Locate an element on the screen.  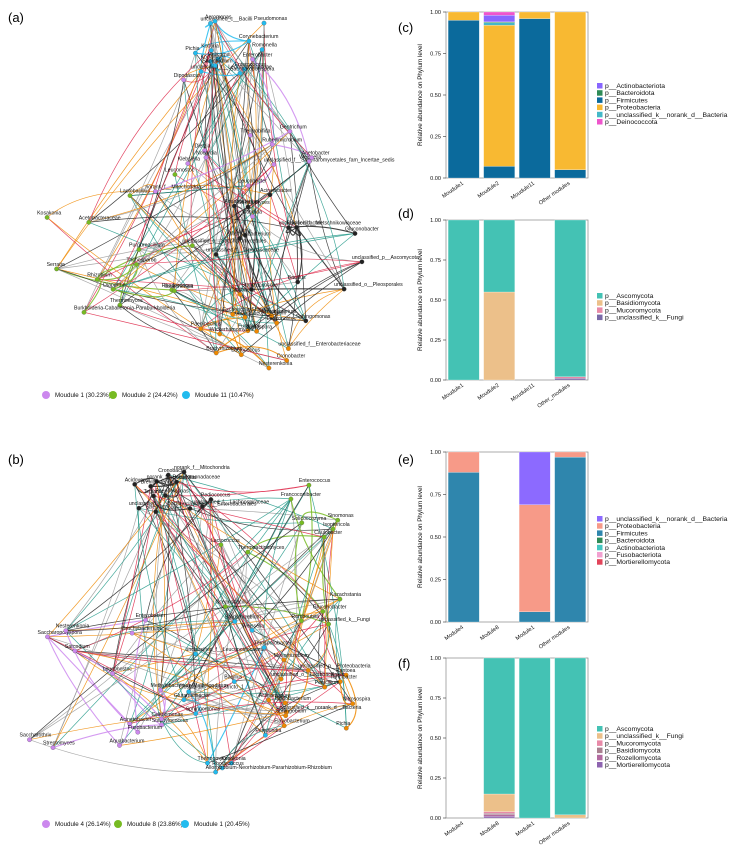
network-node-label: Nesterenkonia is located at coordinates (73, 627).